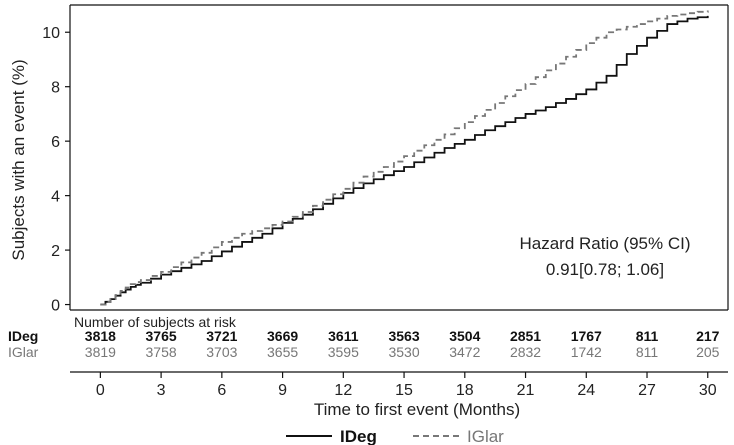  Describe the element at coordinates (343, 390) in the screenshot. I see `x-tick-label: 12` at that location.